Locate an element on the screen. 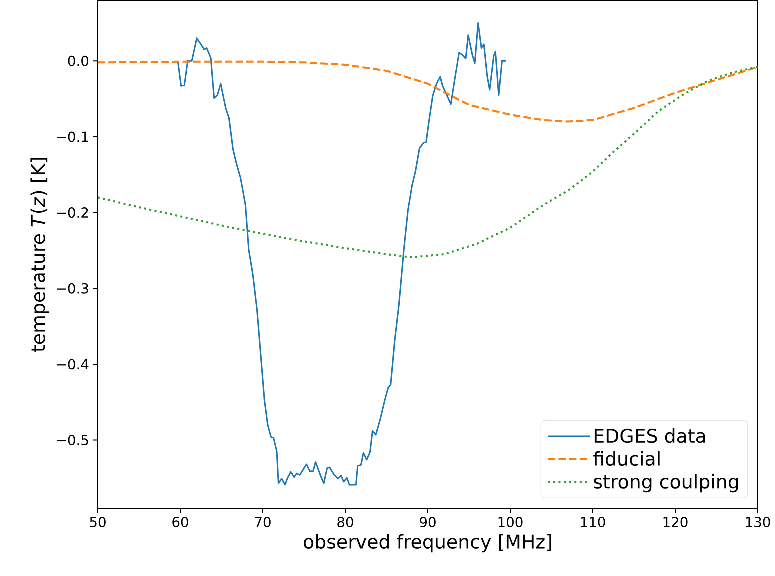 The image size is (775, 576). legend-label: strong coulping is located at coordinates (666, 483).